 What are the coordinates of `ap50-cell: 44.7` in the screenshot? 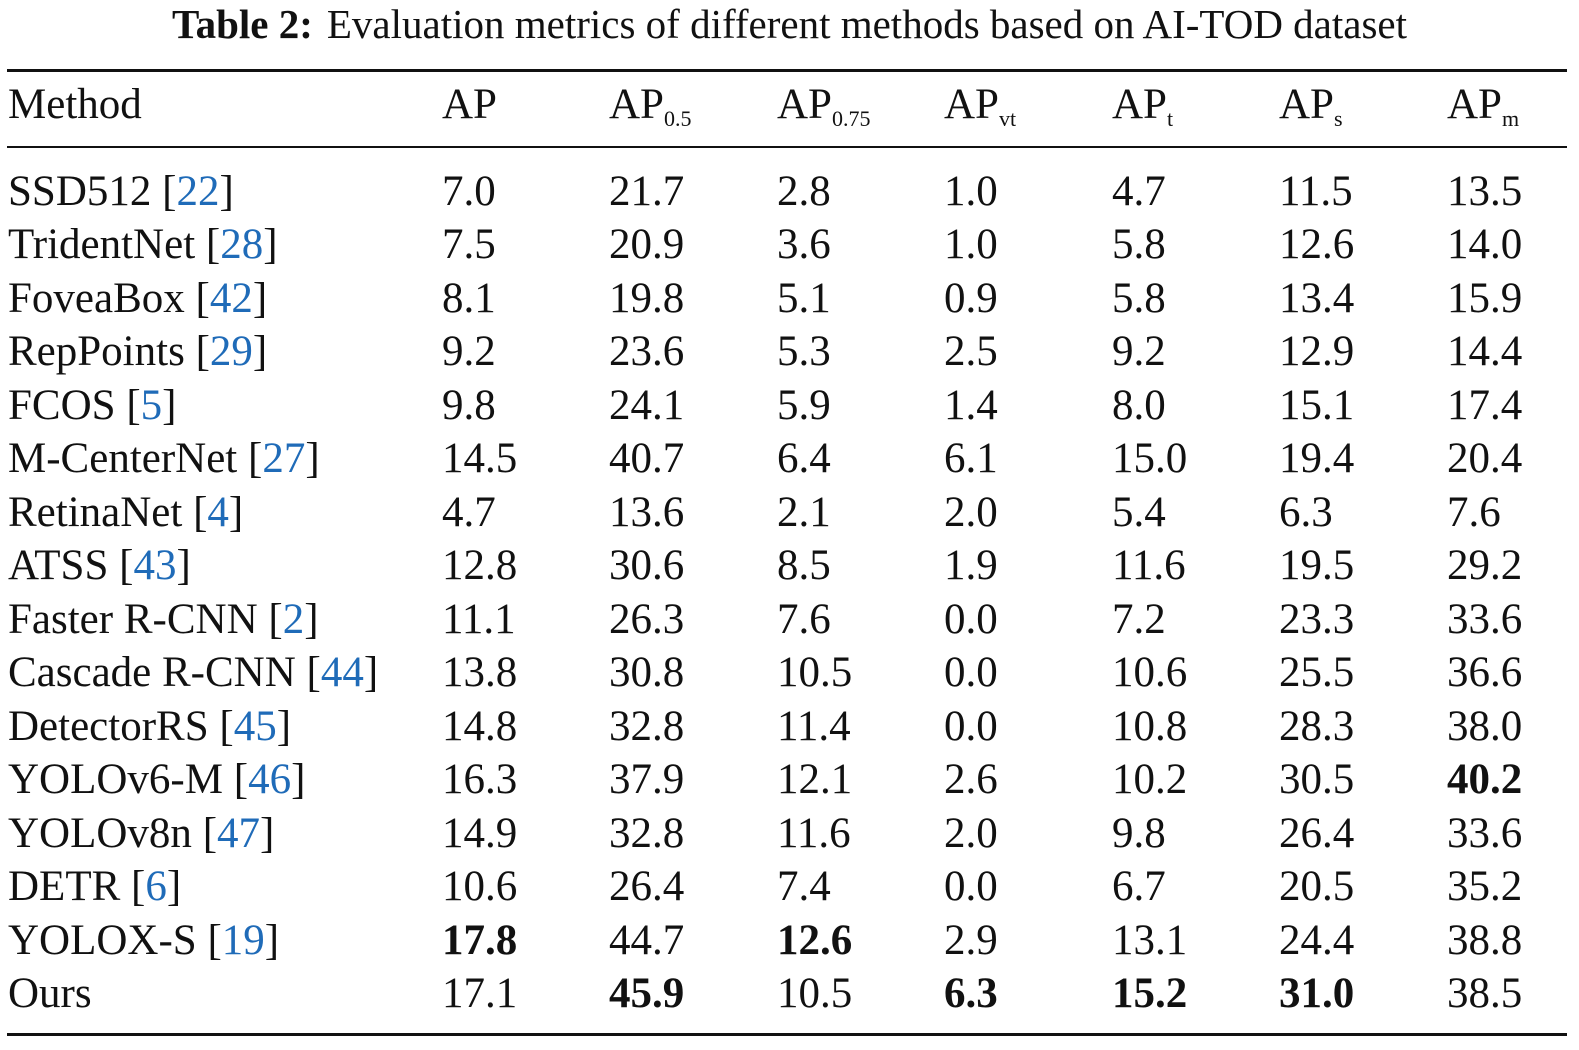 It's located at (647, 940).